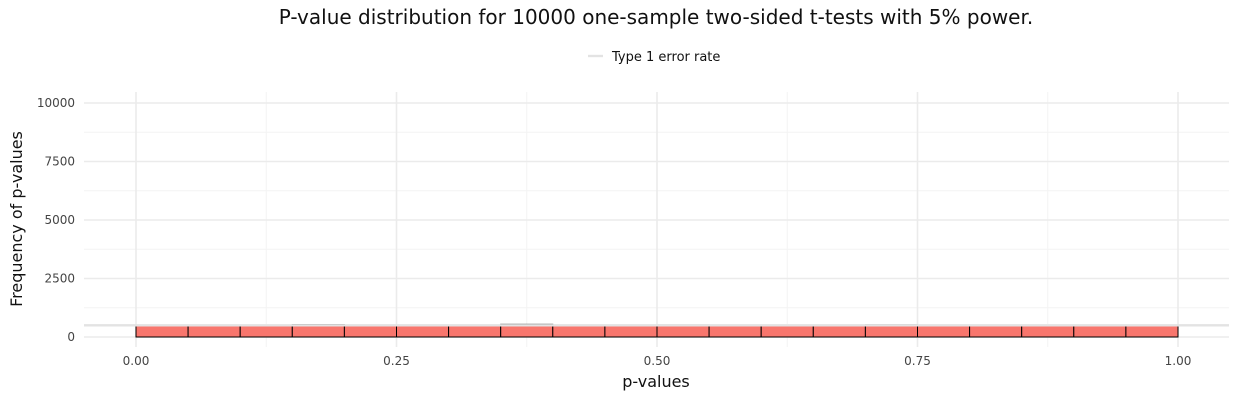  What do you see at coordinates (665, 57) in the screenshot?
I see `legend-label: Type 1 error rate` at bounding box center [665, 57].